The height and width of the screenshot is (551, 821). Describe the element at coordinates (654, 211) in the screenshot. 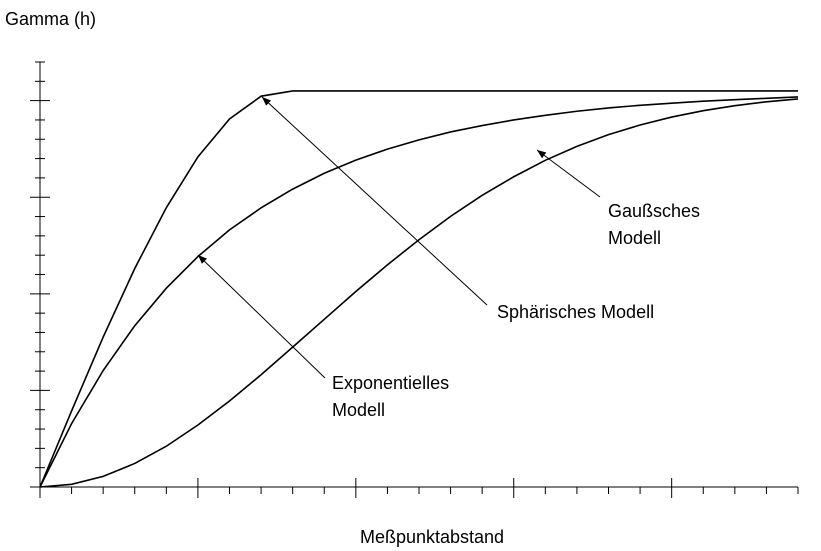

I see `annotation: Gaußsches` at that location.